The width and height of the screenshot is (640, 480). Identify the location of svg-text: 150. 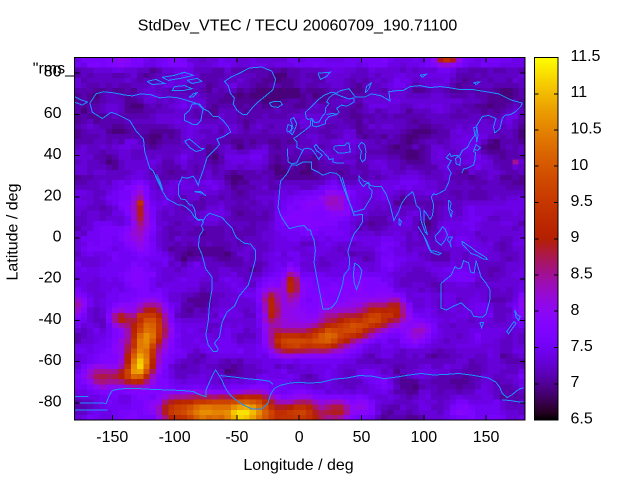
(486, 437).